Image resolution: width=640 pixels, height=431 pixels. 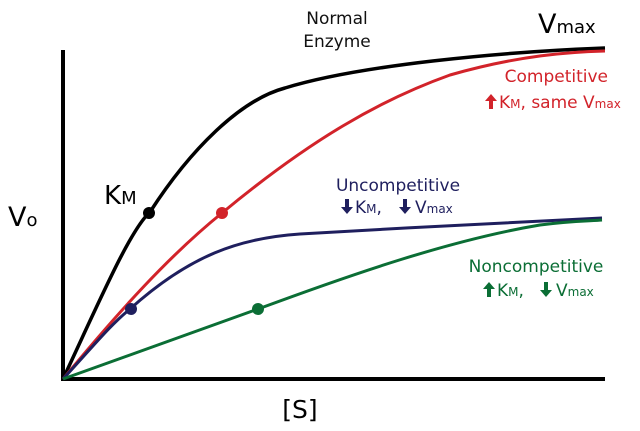 What do you see at coordinates (560, 103) in the screenshot?
I see `competitive-effect: KM, same Vmax` at bounding box center [560, 103].